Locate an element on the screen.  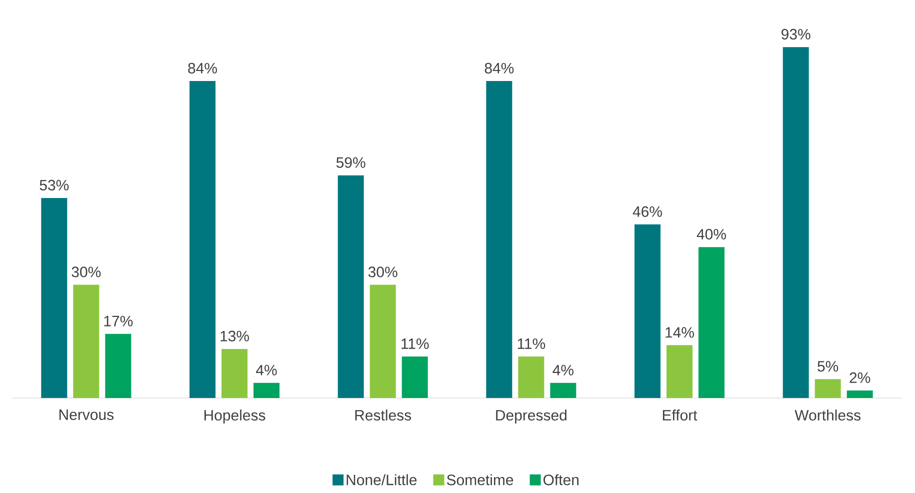
x-tick-label: Effort is located at coordinates (680, 415).